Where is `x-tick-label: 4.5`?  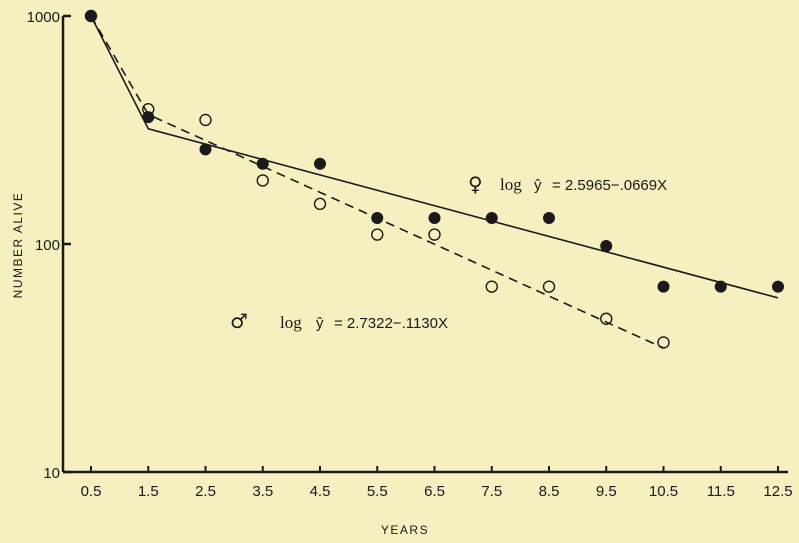
x-tick-label: 4.5 is located at coordinates (320, 491).